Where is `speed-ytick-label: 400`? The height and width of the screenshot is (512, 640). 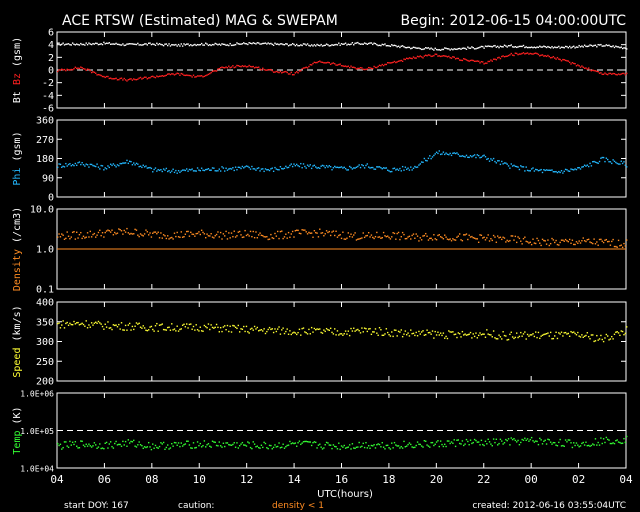
speed-ytick-label: 400 is located at coordinates (45, 303).